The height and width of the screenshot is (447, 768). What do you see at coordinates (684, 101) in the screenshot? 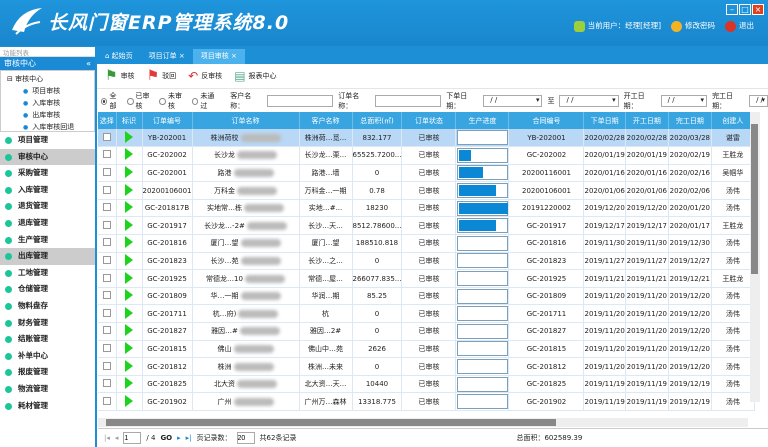
I see `start-date-input: / /` at bounding box center [684, 101].